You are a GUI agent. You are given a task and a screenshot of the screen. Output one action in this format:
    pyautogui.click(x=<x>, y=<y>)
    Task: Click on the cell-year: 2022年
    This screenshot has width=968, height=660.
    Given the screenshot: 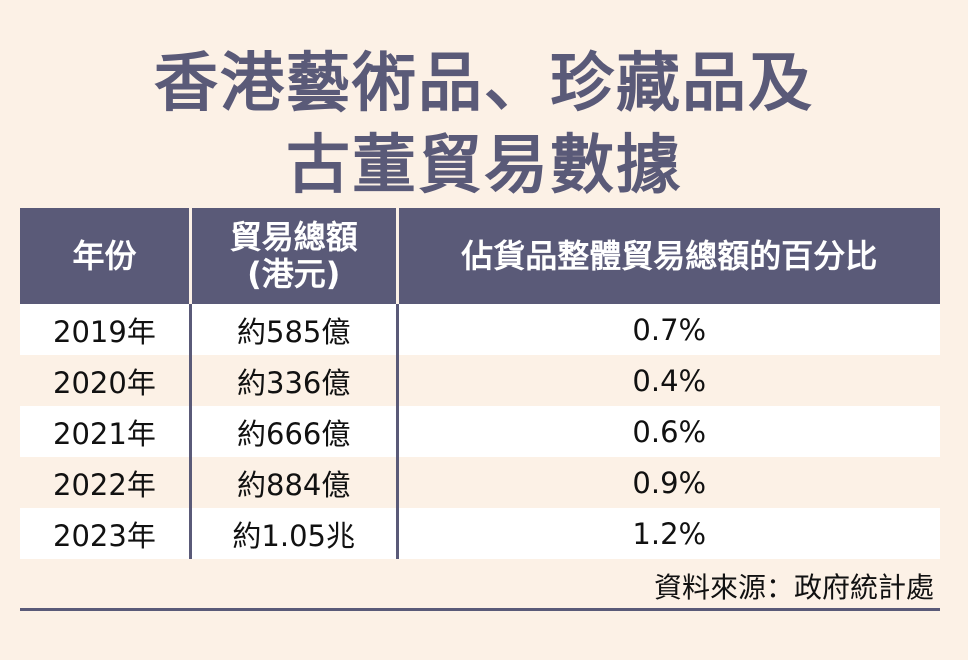 What is the action you would take?
    pyautogui.click(x=104, y=484)
    